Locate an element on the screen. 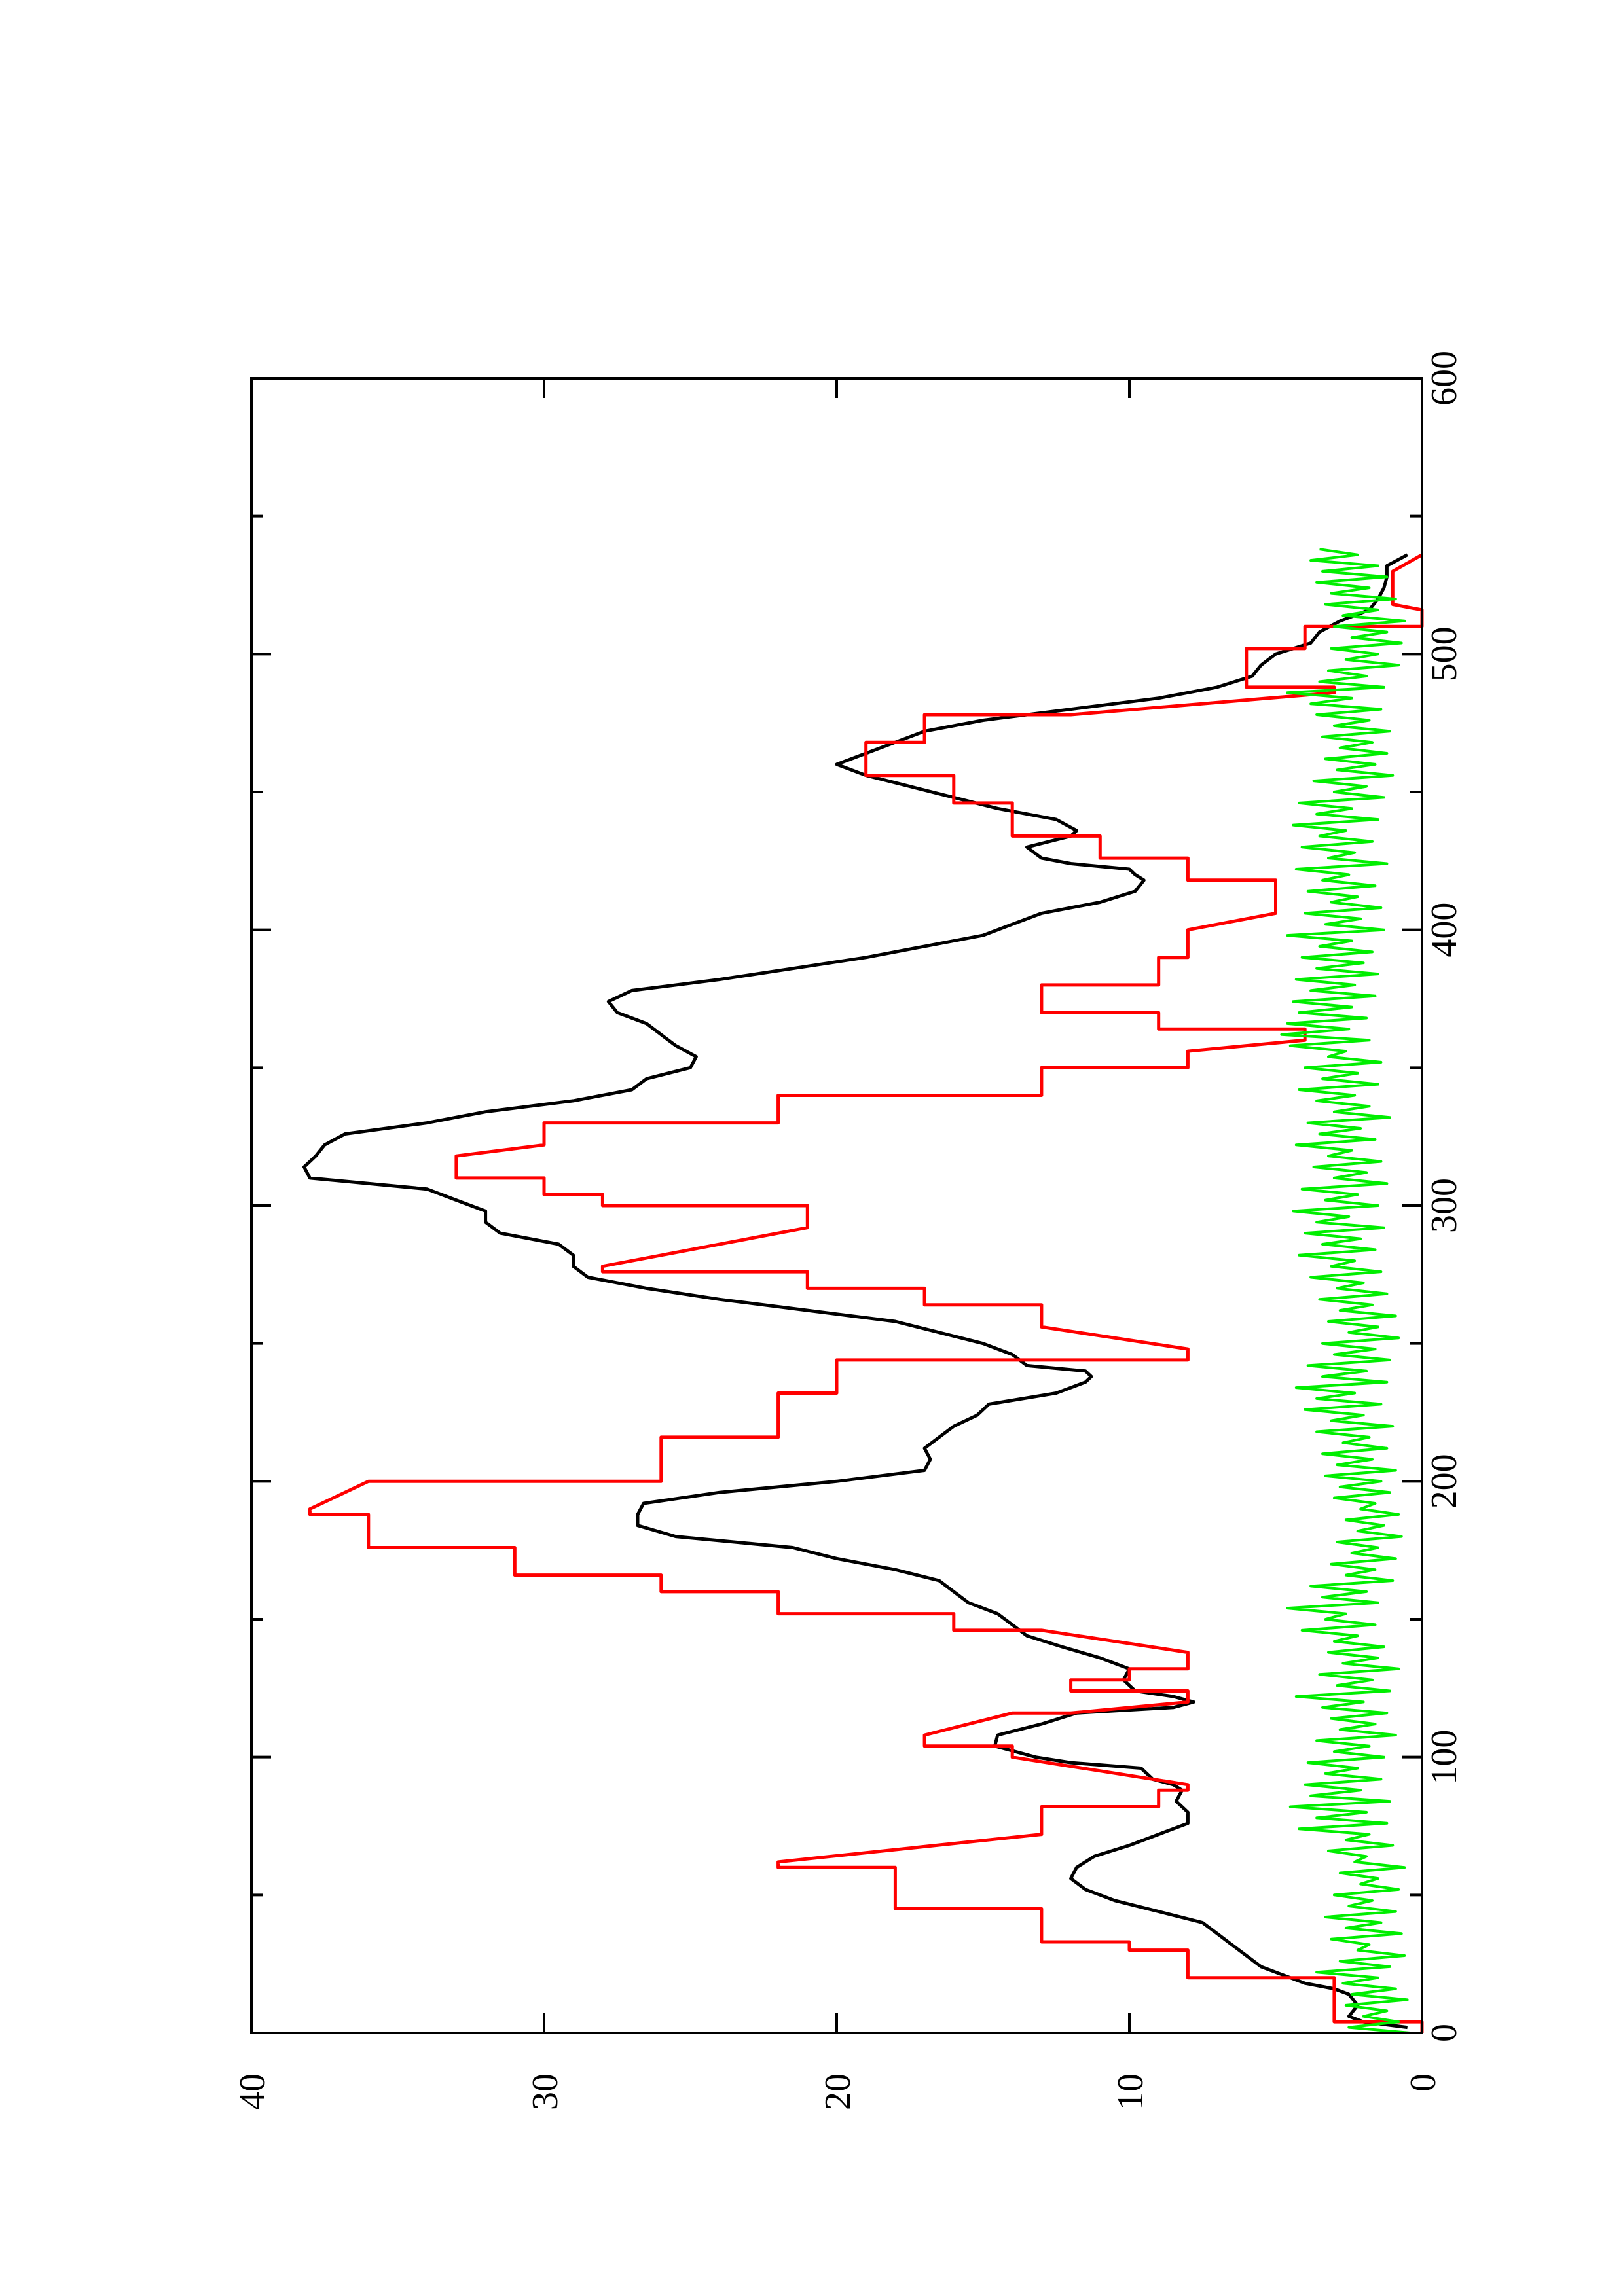  x-tick-label: 200 is located at coordinates (1444, 1481).